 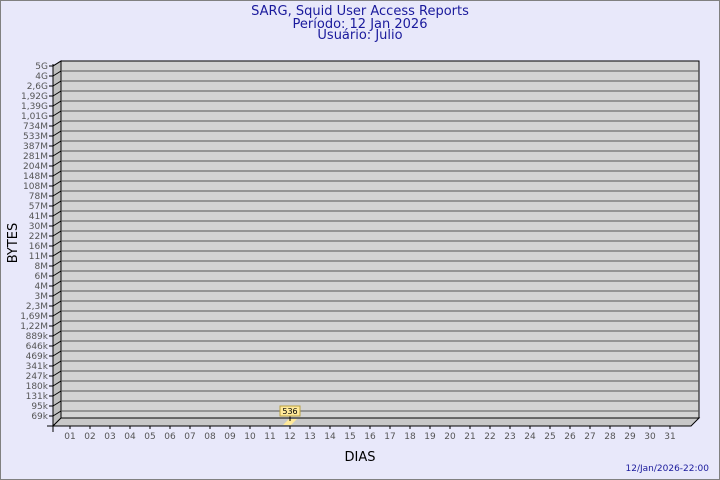 What do you see at coordinates (430, 437) in the screenshot?
I see `x-tick-label: 19` at bounding box center [430, 437].